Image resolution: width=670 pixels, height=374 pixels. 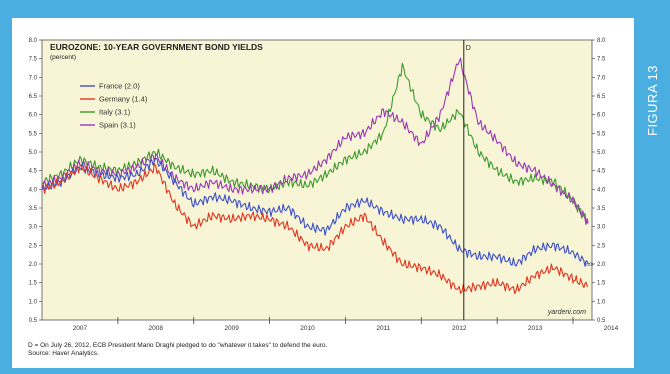 I want to click on footnote-line-2: Source: Haver Analytics., so click(x=63, y=353).